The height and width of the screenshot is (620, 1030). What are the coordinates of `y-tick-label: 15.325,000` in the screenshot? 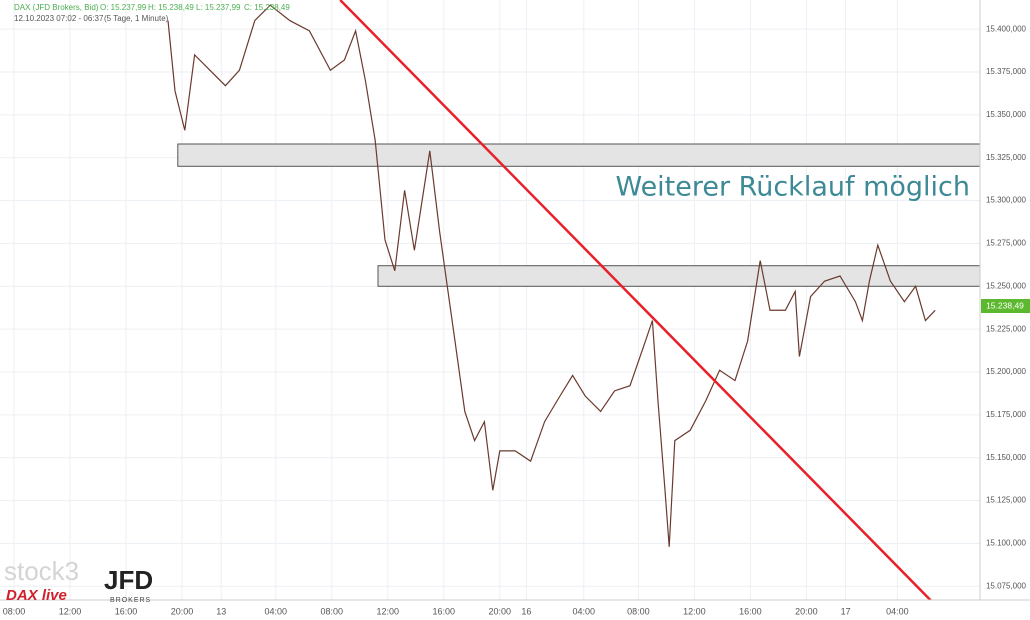 It's located at (1006, 157).